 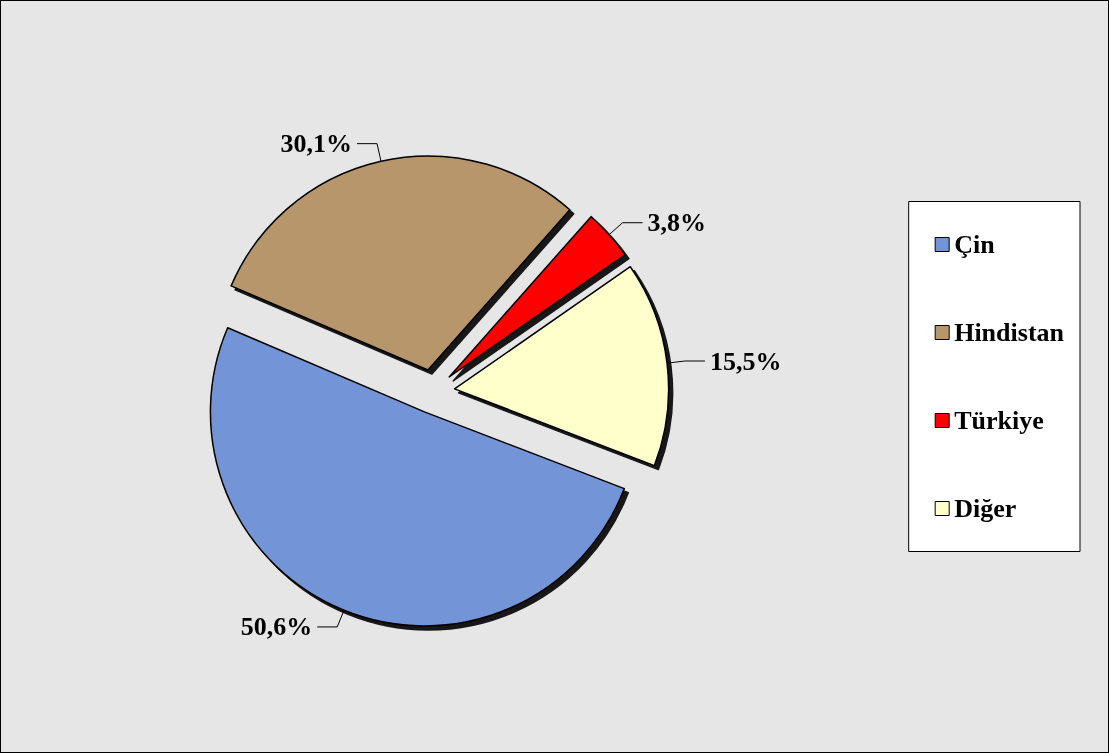 What do you see at coordinates (975, 244) in the screenshot?
I see `legend-label: Çin` at bounding box center [975, 244].